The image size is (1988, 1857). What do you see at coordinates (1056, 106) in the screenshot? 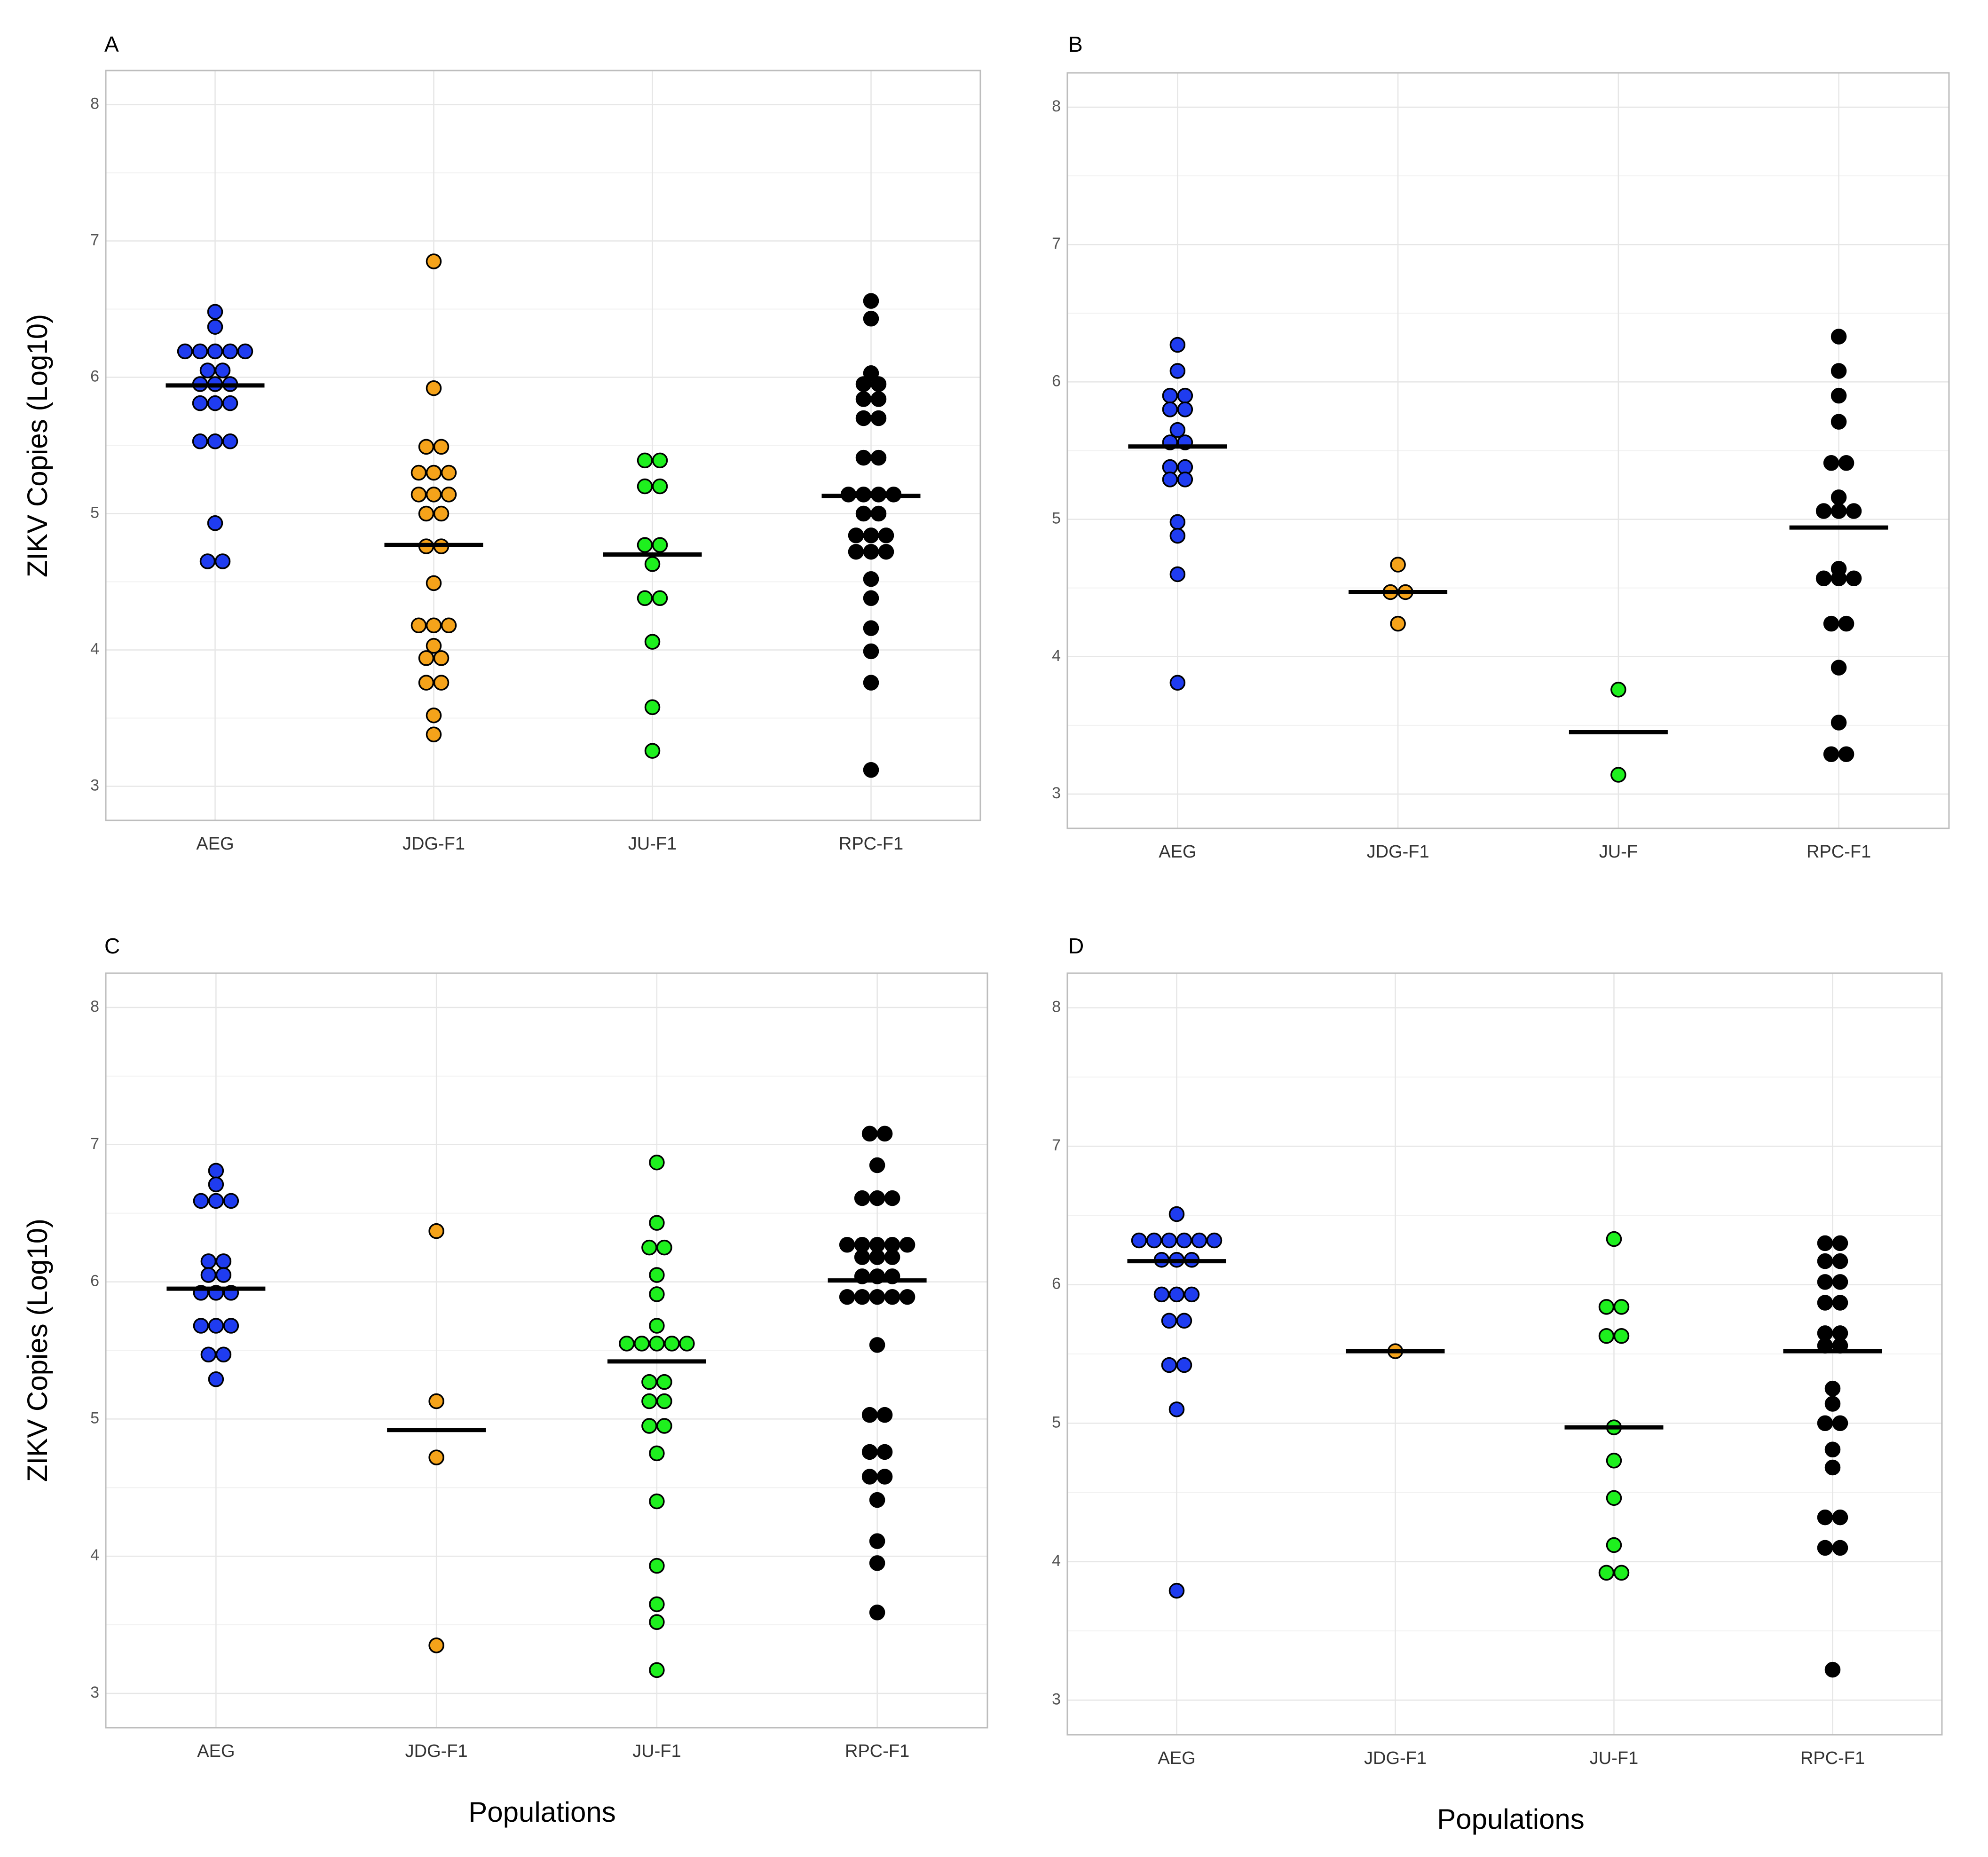
I see `y-tick-label: 8` at bounding box center [1056, 106].